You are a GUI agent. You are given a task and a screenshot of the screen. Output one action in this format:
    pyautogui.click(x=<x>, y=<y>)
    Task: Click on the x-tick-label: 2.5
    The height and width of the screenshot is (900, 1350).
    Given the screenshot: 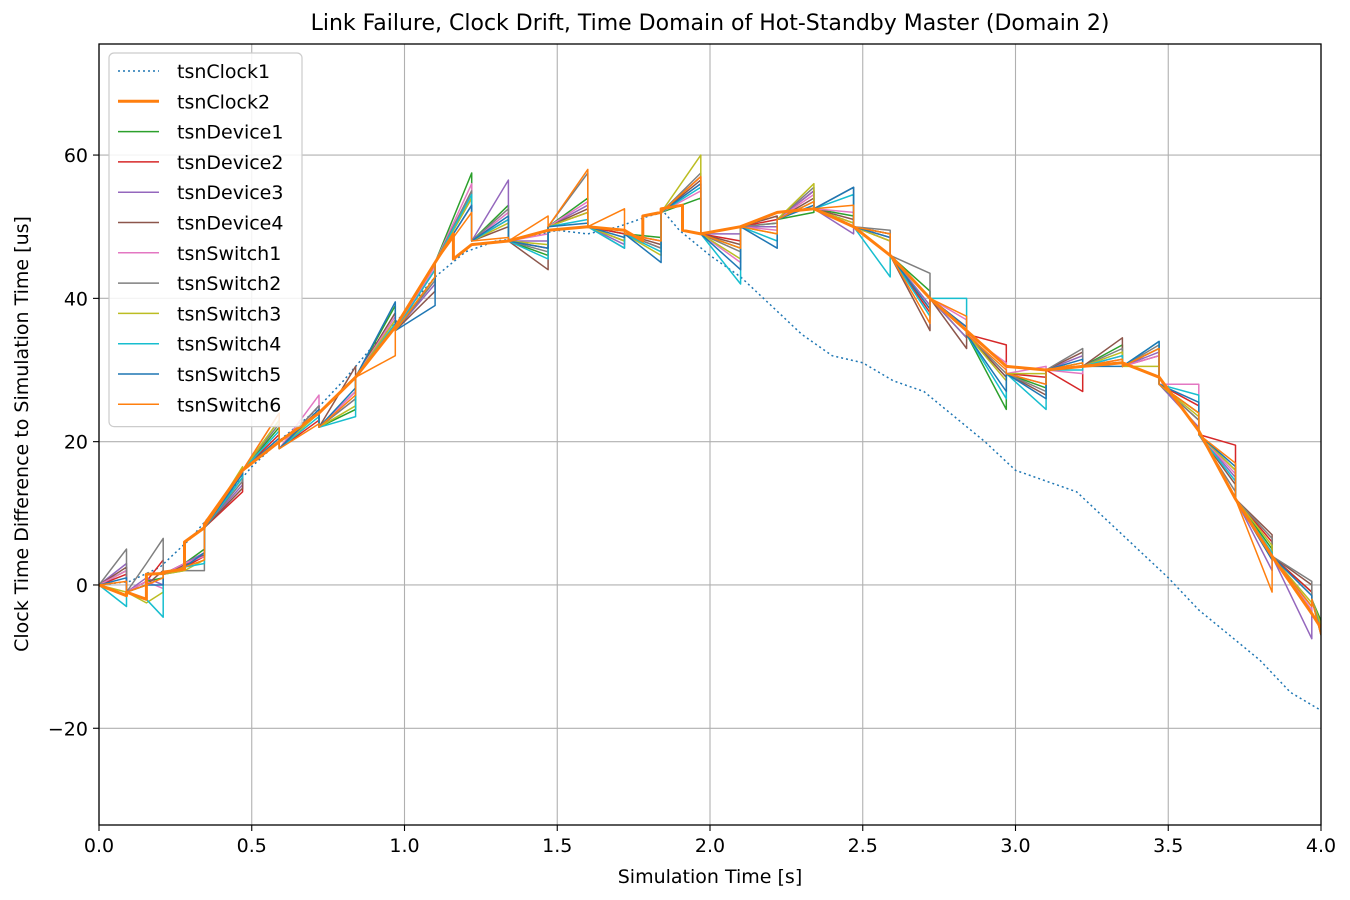 What is the action you would take?
    pyautogui.click(x=863, y=846)
    